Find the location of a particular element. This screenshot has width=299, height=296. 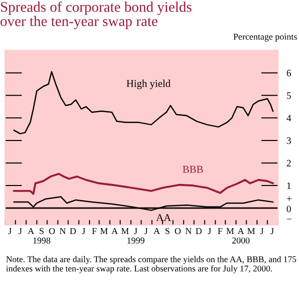

x-tick-label: S is located at coordinates (168, 231).